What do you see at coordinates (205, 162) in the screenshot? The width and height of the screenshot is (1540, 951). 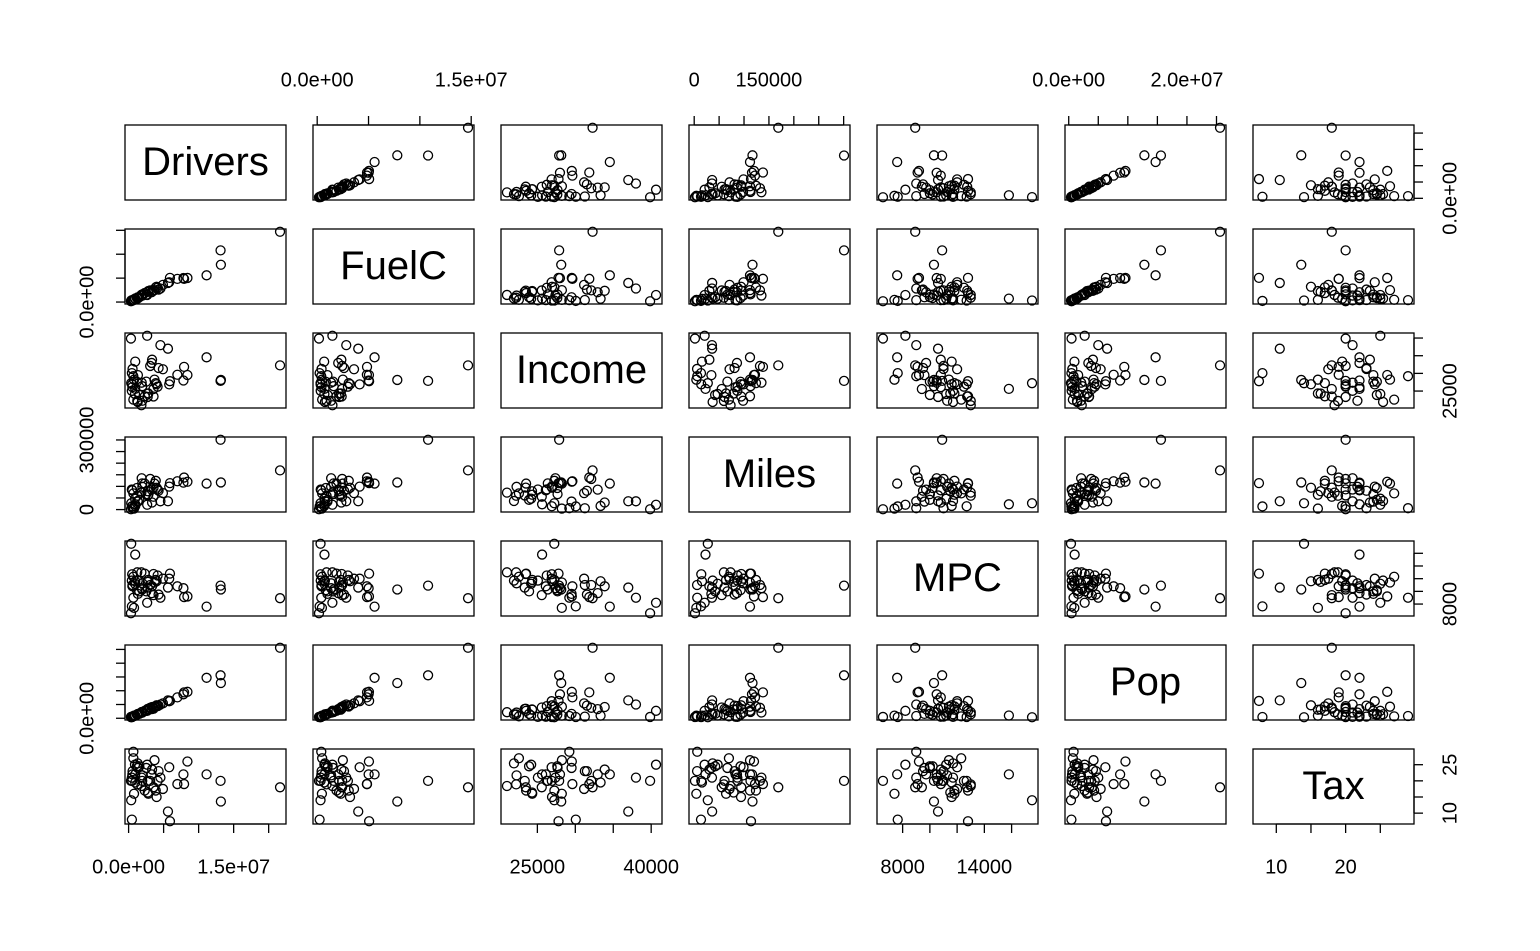 I see `variable-name: Drivers` at bounding box center [205, 162].